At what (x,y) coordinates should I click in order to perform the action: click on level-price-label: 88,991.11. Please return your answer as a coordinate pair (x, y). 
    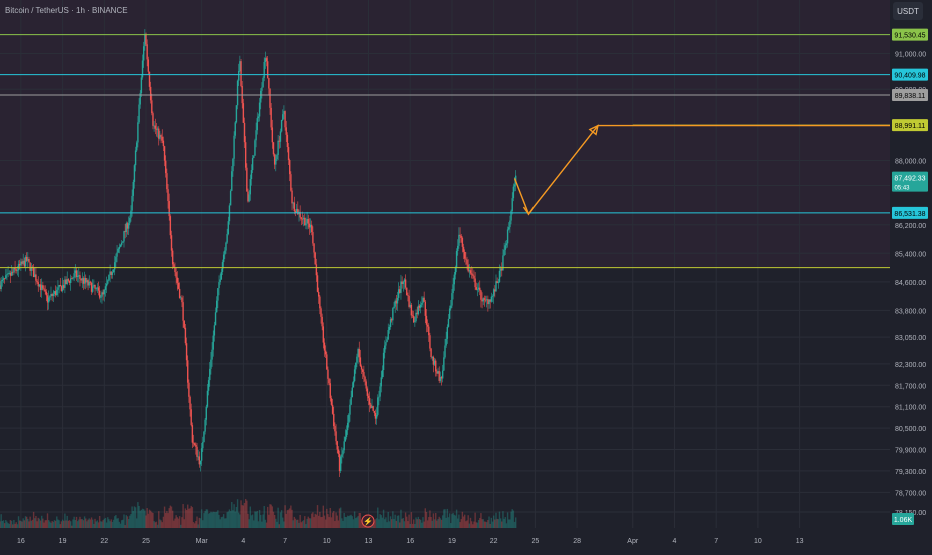
    Looking at the image, I should click on (910, 126).